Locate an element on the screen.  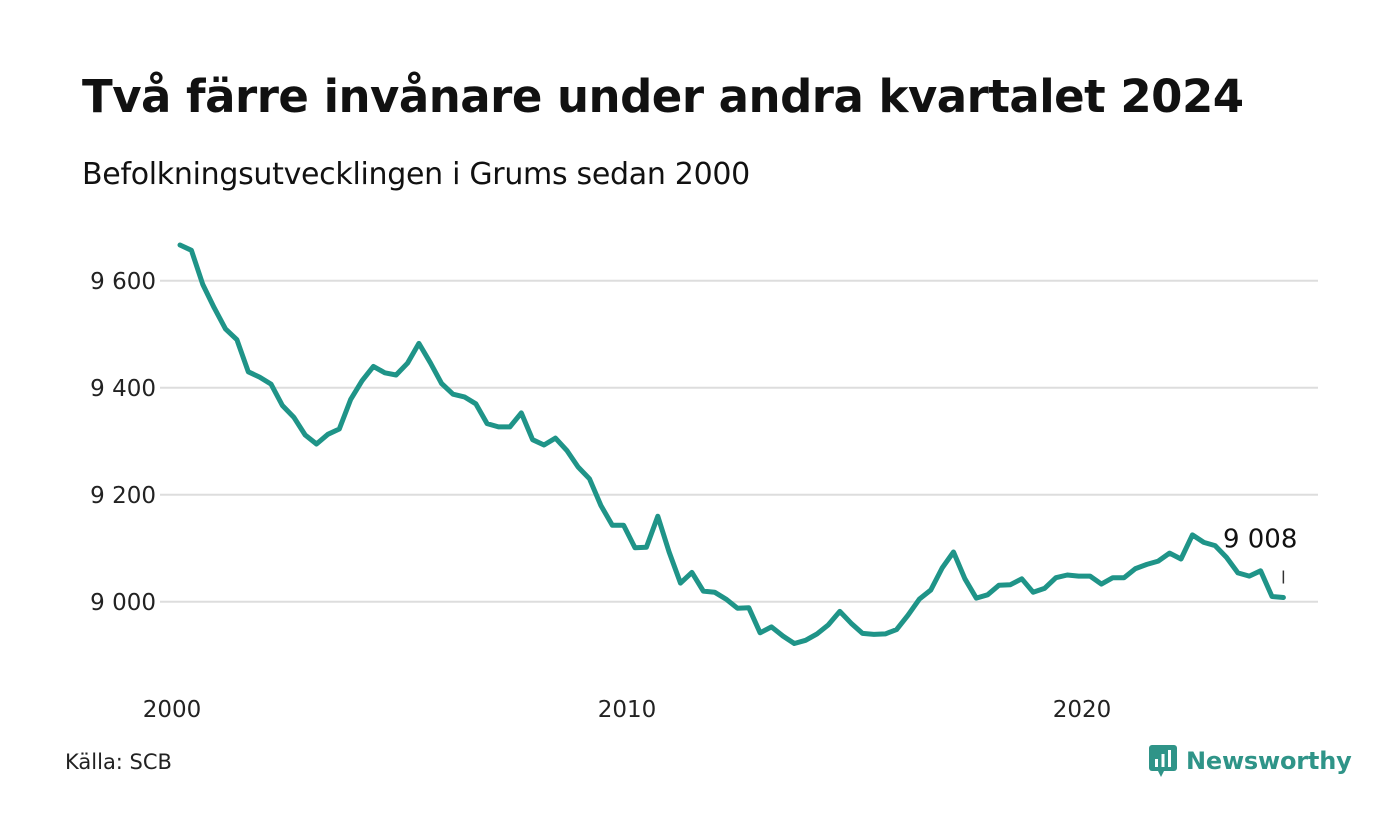
y-tick-label: 9 400 is located at coordinates (123, 389).